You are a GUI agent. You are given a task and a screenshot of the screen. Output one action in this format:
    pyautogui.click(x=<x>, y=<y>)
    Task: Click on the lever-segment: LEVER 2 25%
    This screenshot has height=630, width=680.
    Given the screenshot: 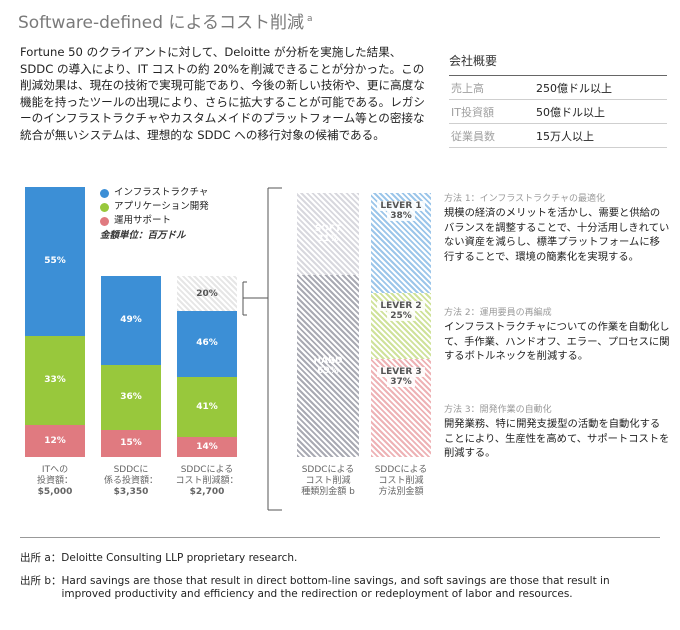 What is the action you would take?
    pyautogui.click(x=401, y=326)
    